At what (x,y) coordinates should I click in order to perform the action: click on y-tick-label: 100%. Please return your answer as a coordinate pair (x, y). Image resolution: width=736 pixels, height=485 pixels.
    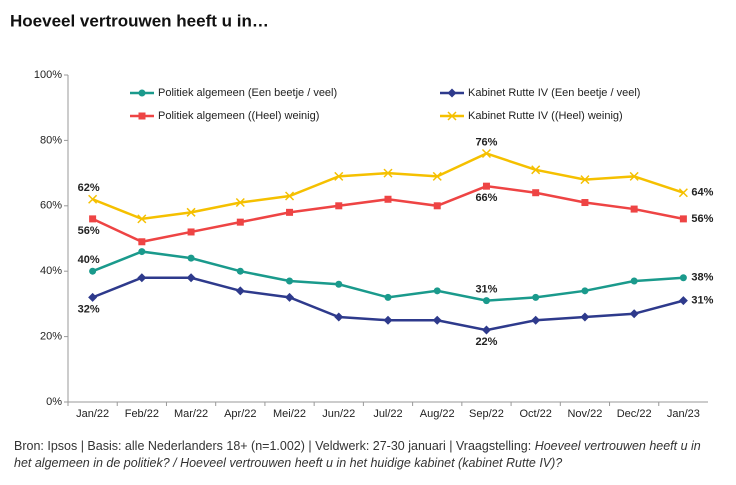
    Looking at the image, I should click on (48, 75).